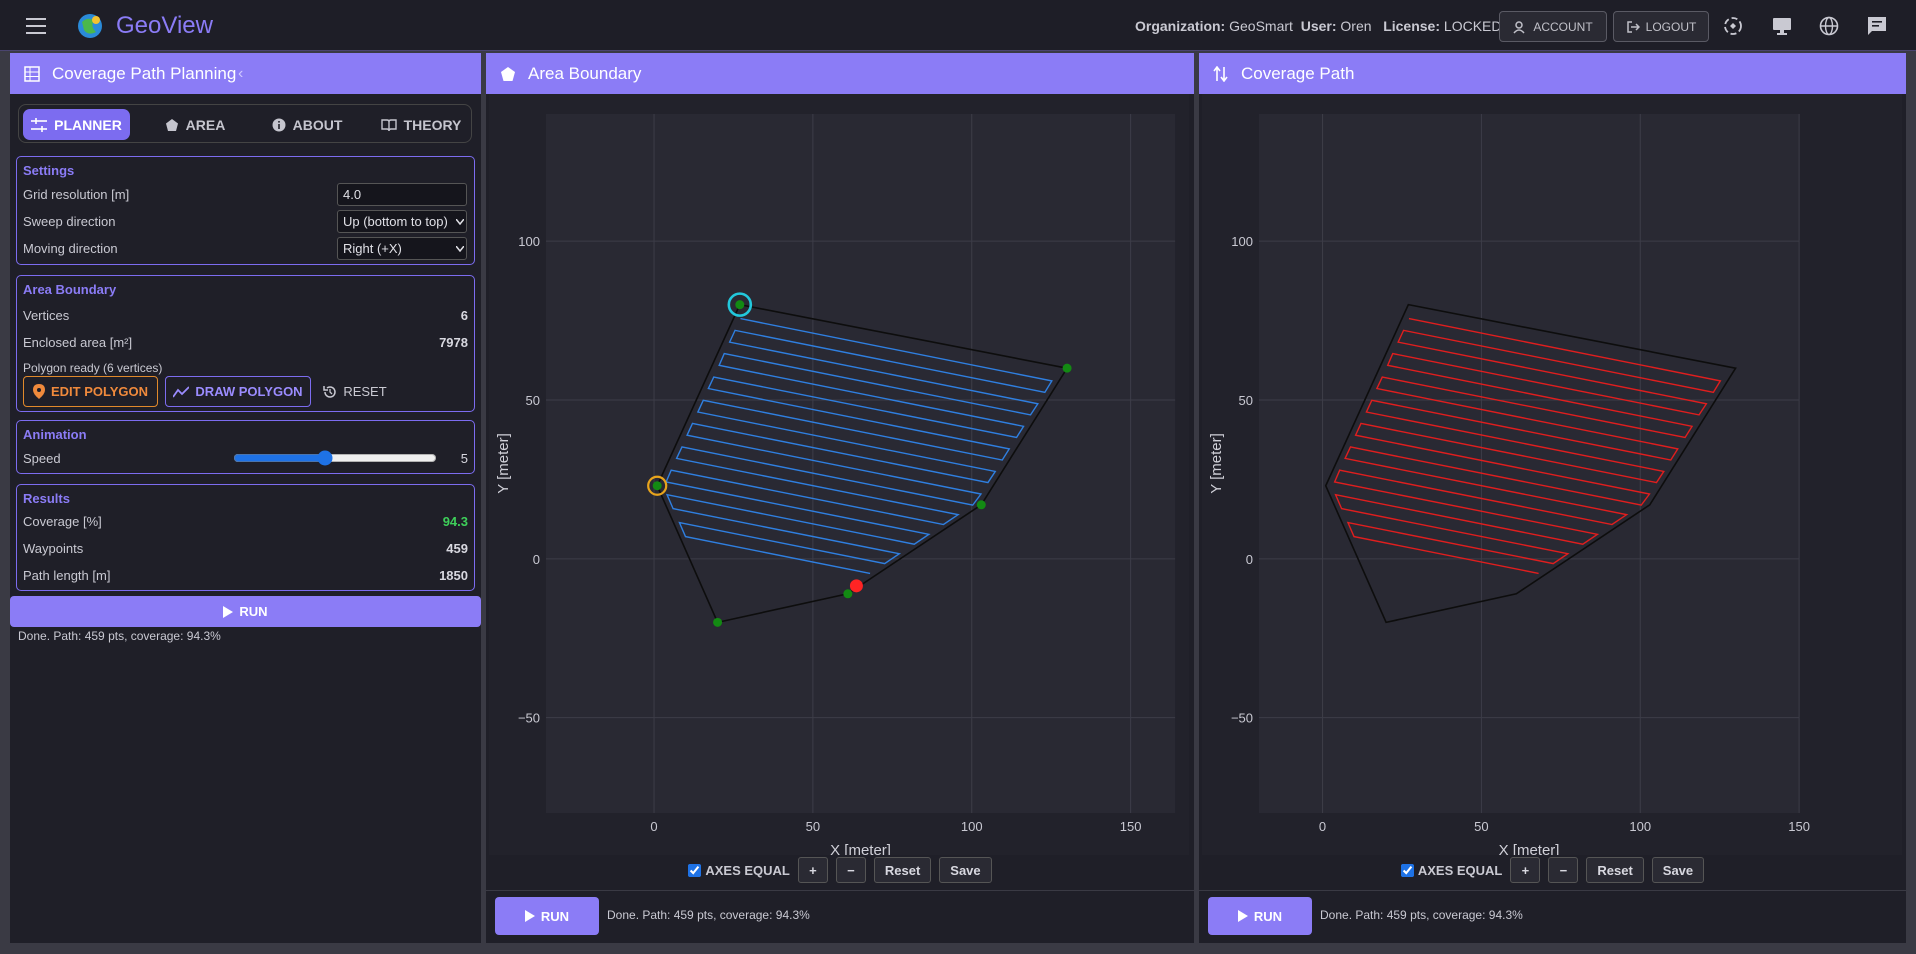 Image resolution: width=1916 pixels, height=954 pixels. What do you see at coordinates (90, 26) in the screenshot?
I see `logo` at bounding box center [90, 26].